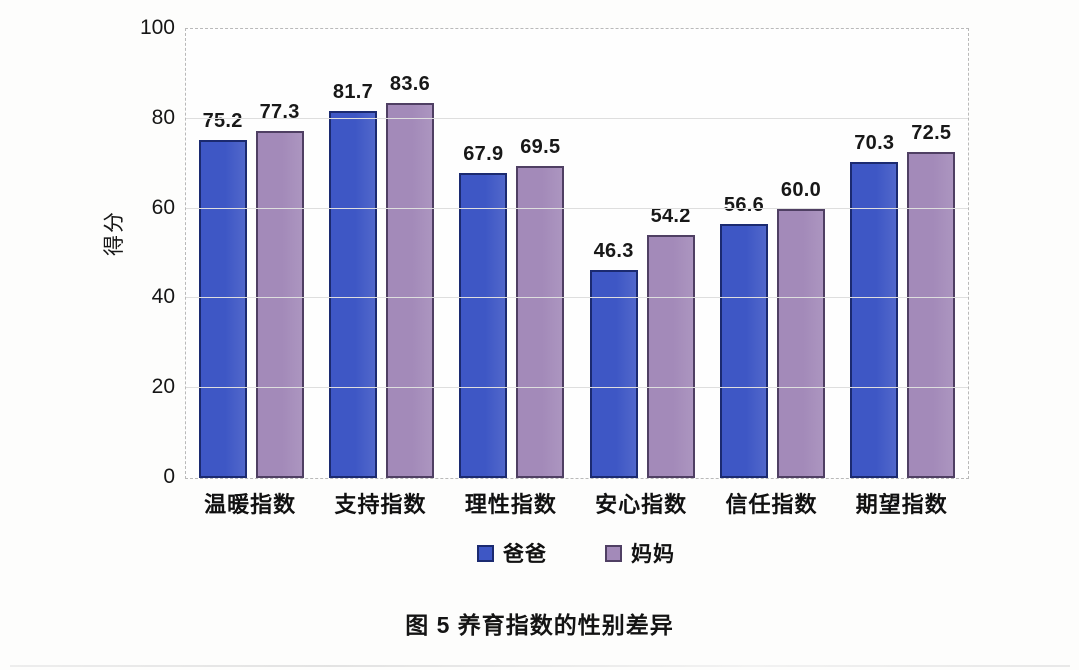  Describe the element at coordinates (222, 309) in the screenshot. I see `bar-爸爸-温暖指数` at that location.